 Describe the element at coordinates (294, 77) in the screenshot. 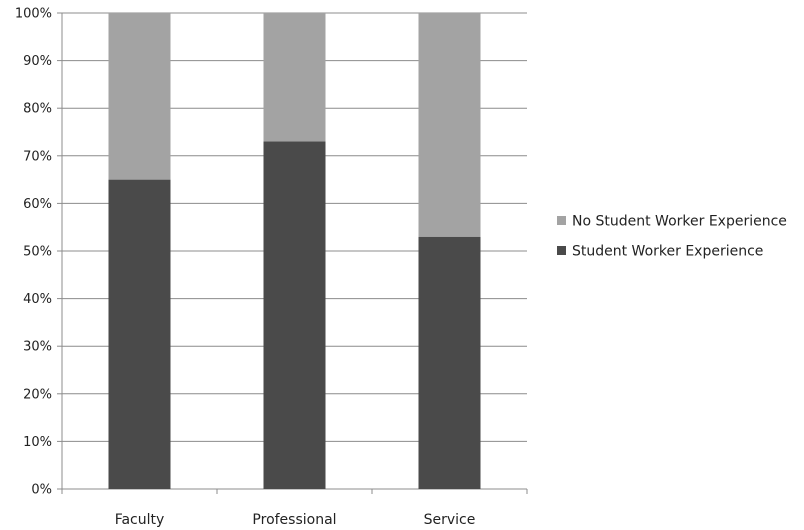

I see `bar-no-student-worker-experience-professional` at that location.